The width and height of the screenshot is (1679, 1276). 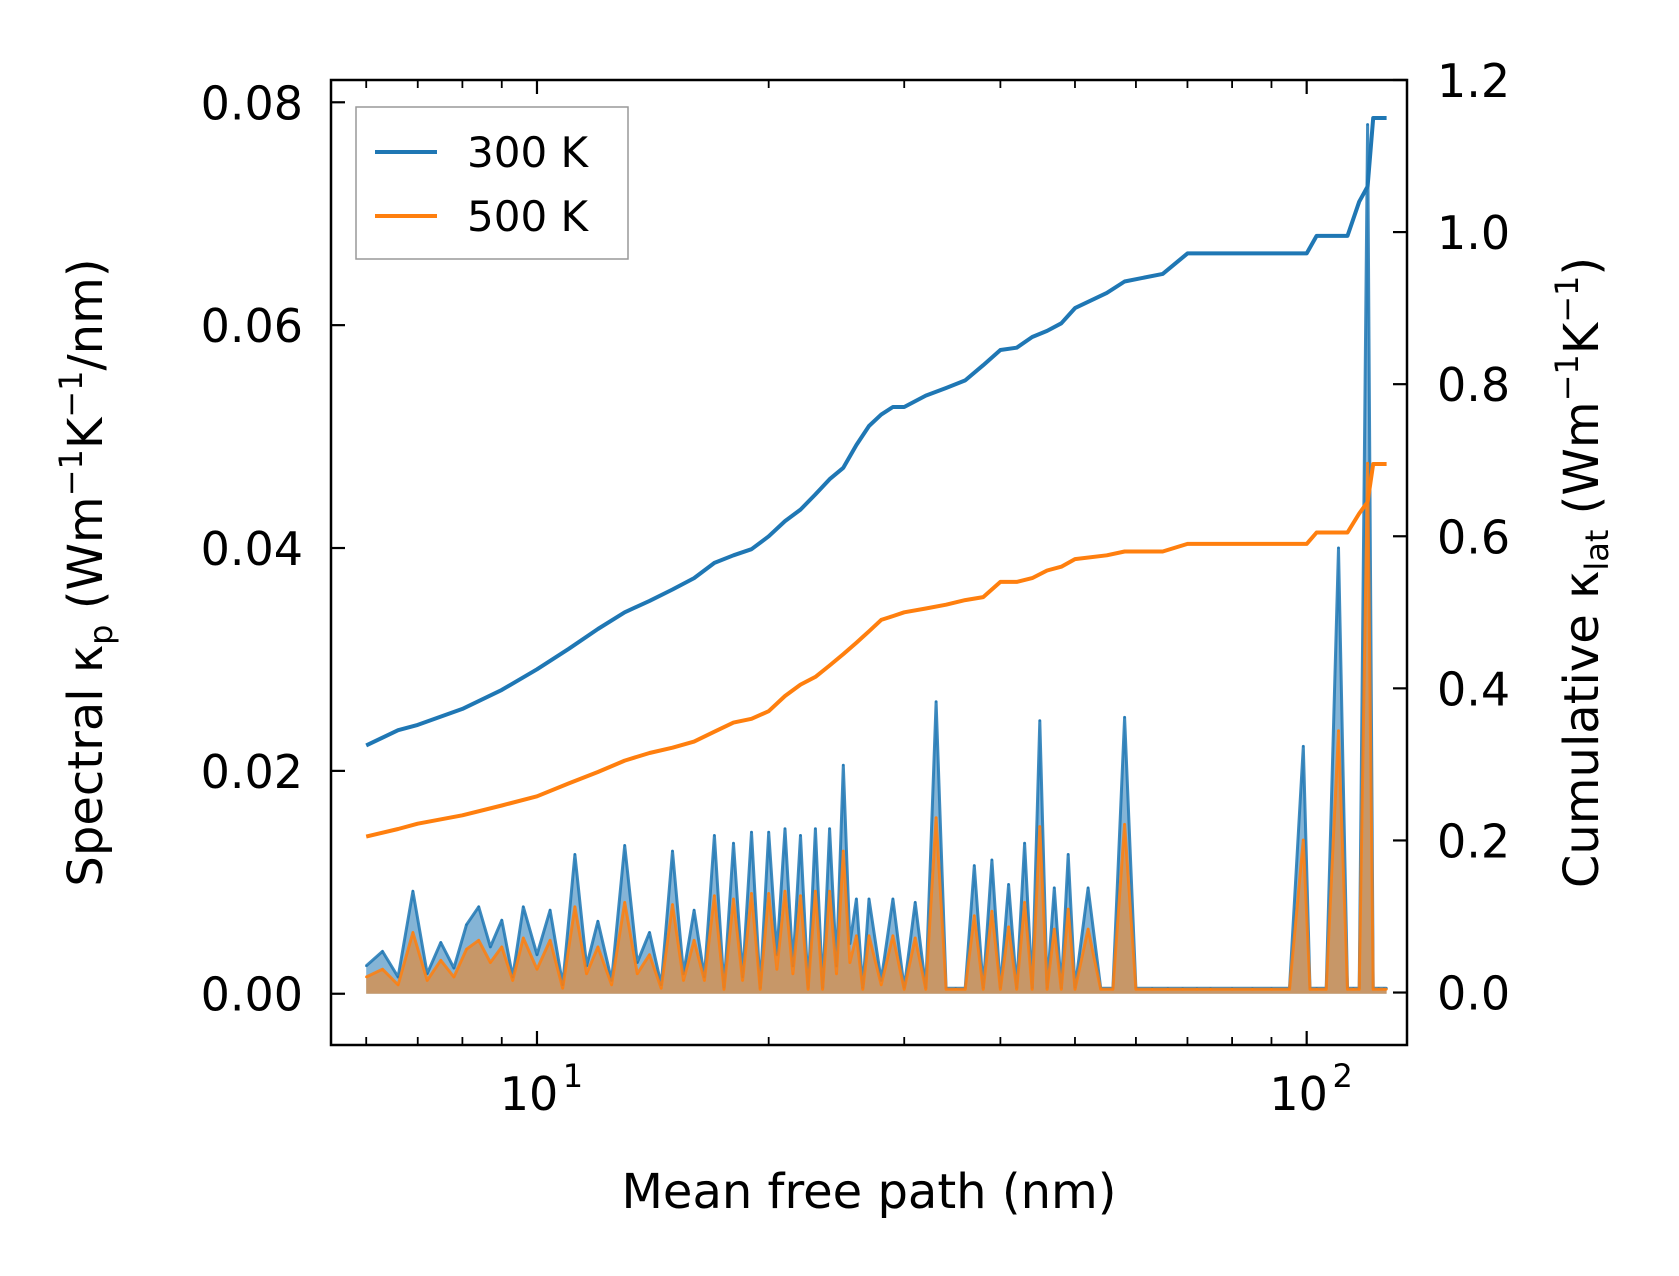 What do you see at coordinates (1567, 299) in the screenshot?
I see `y-right-axis-label-part: −1` at bounding box center [1567, 299].